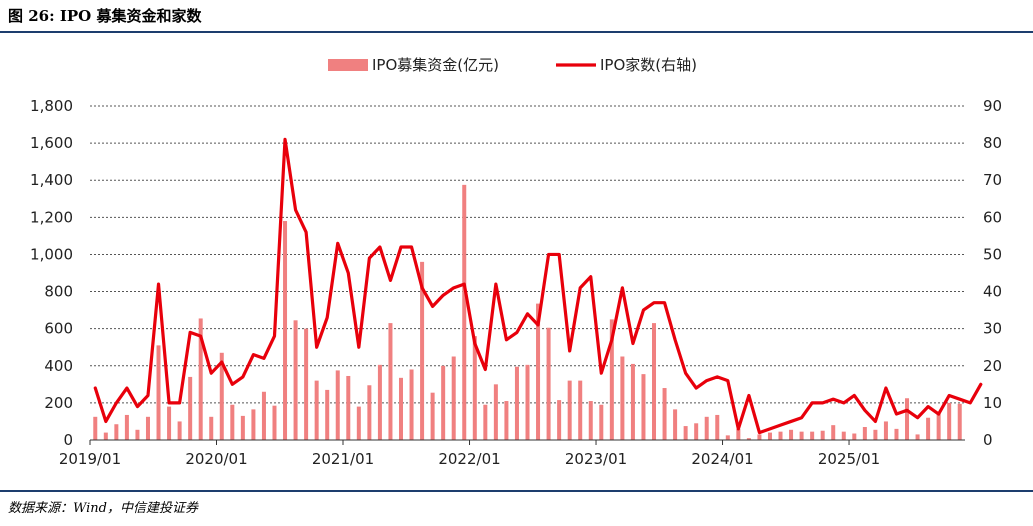 The height and width of the screenshot is (526, 1033). Describe the element at coordinates (722, 459) in the screenshot. I see `x-tick-label: 2024/01` at that location.